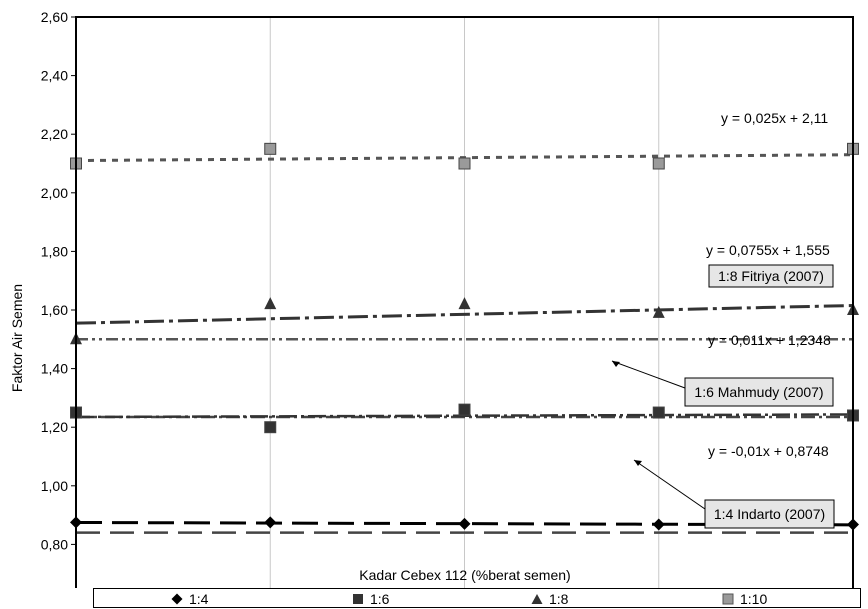 This screenshot has width=868, height=609. I want to click on diamond-marker-icon, so click(177, 599).